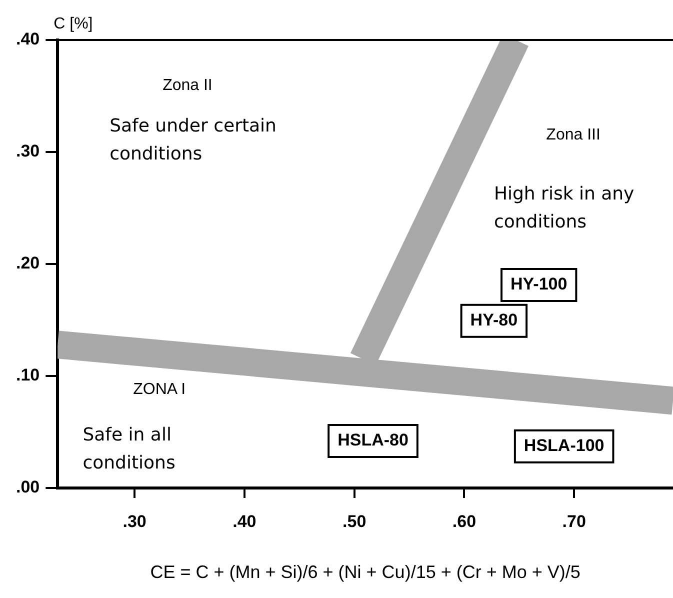  What do you see at coordinates (539, 284) in the screenshot?
I see `annotation: HY-100` at bounding box center [539, 284].